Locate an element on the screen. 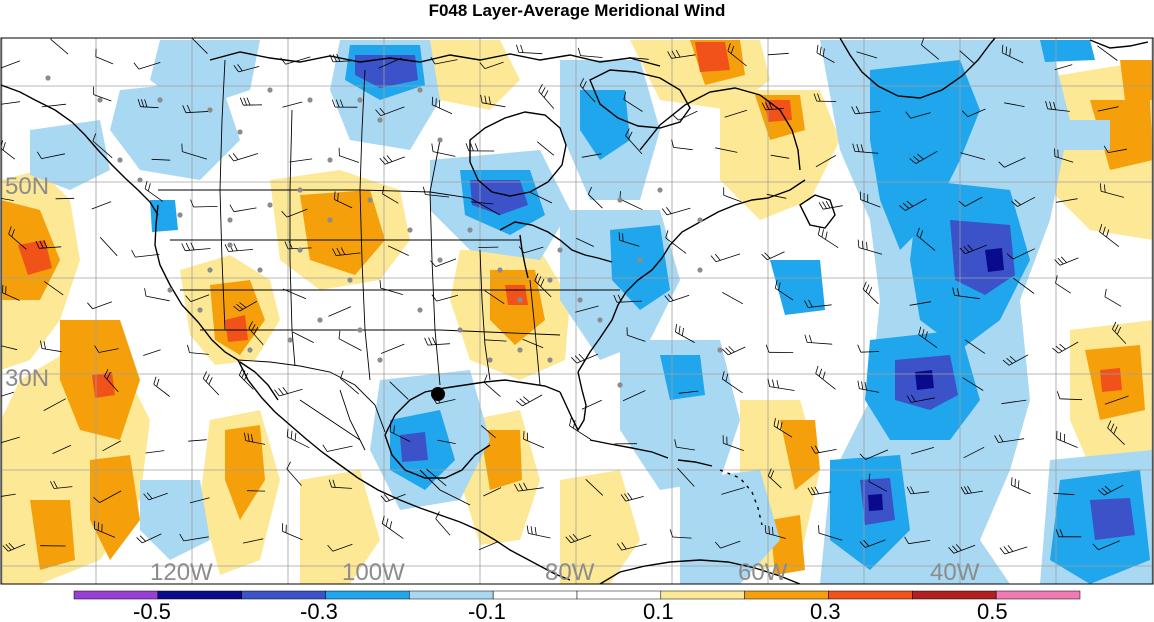 Image resolution: width=1154 pixels, height=622 pixels. lon-label-60w: 60W is located at coordinates (763, 572).